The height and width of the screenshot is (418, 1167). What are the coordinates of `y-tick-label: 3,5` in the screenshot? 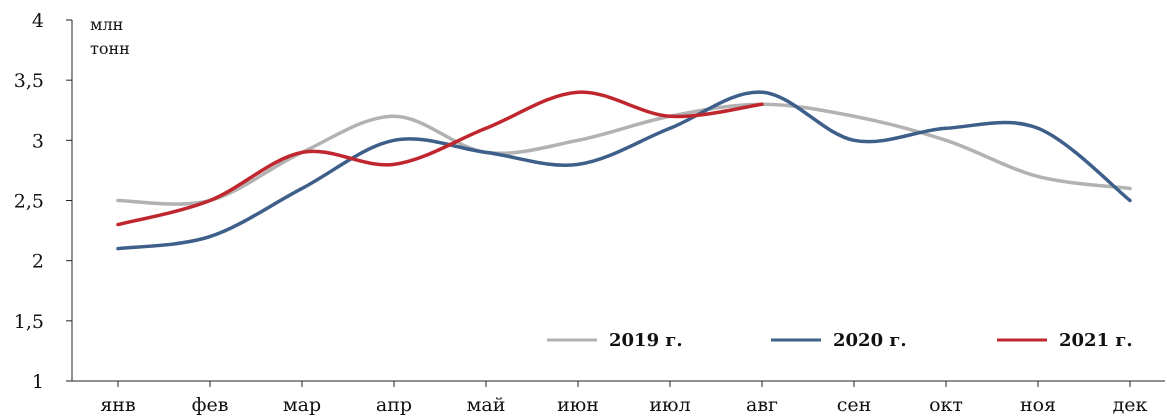 It's located at (29, 81).